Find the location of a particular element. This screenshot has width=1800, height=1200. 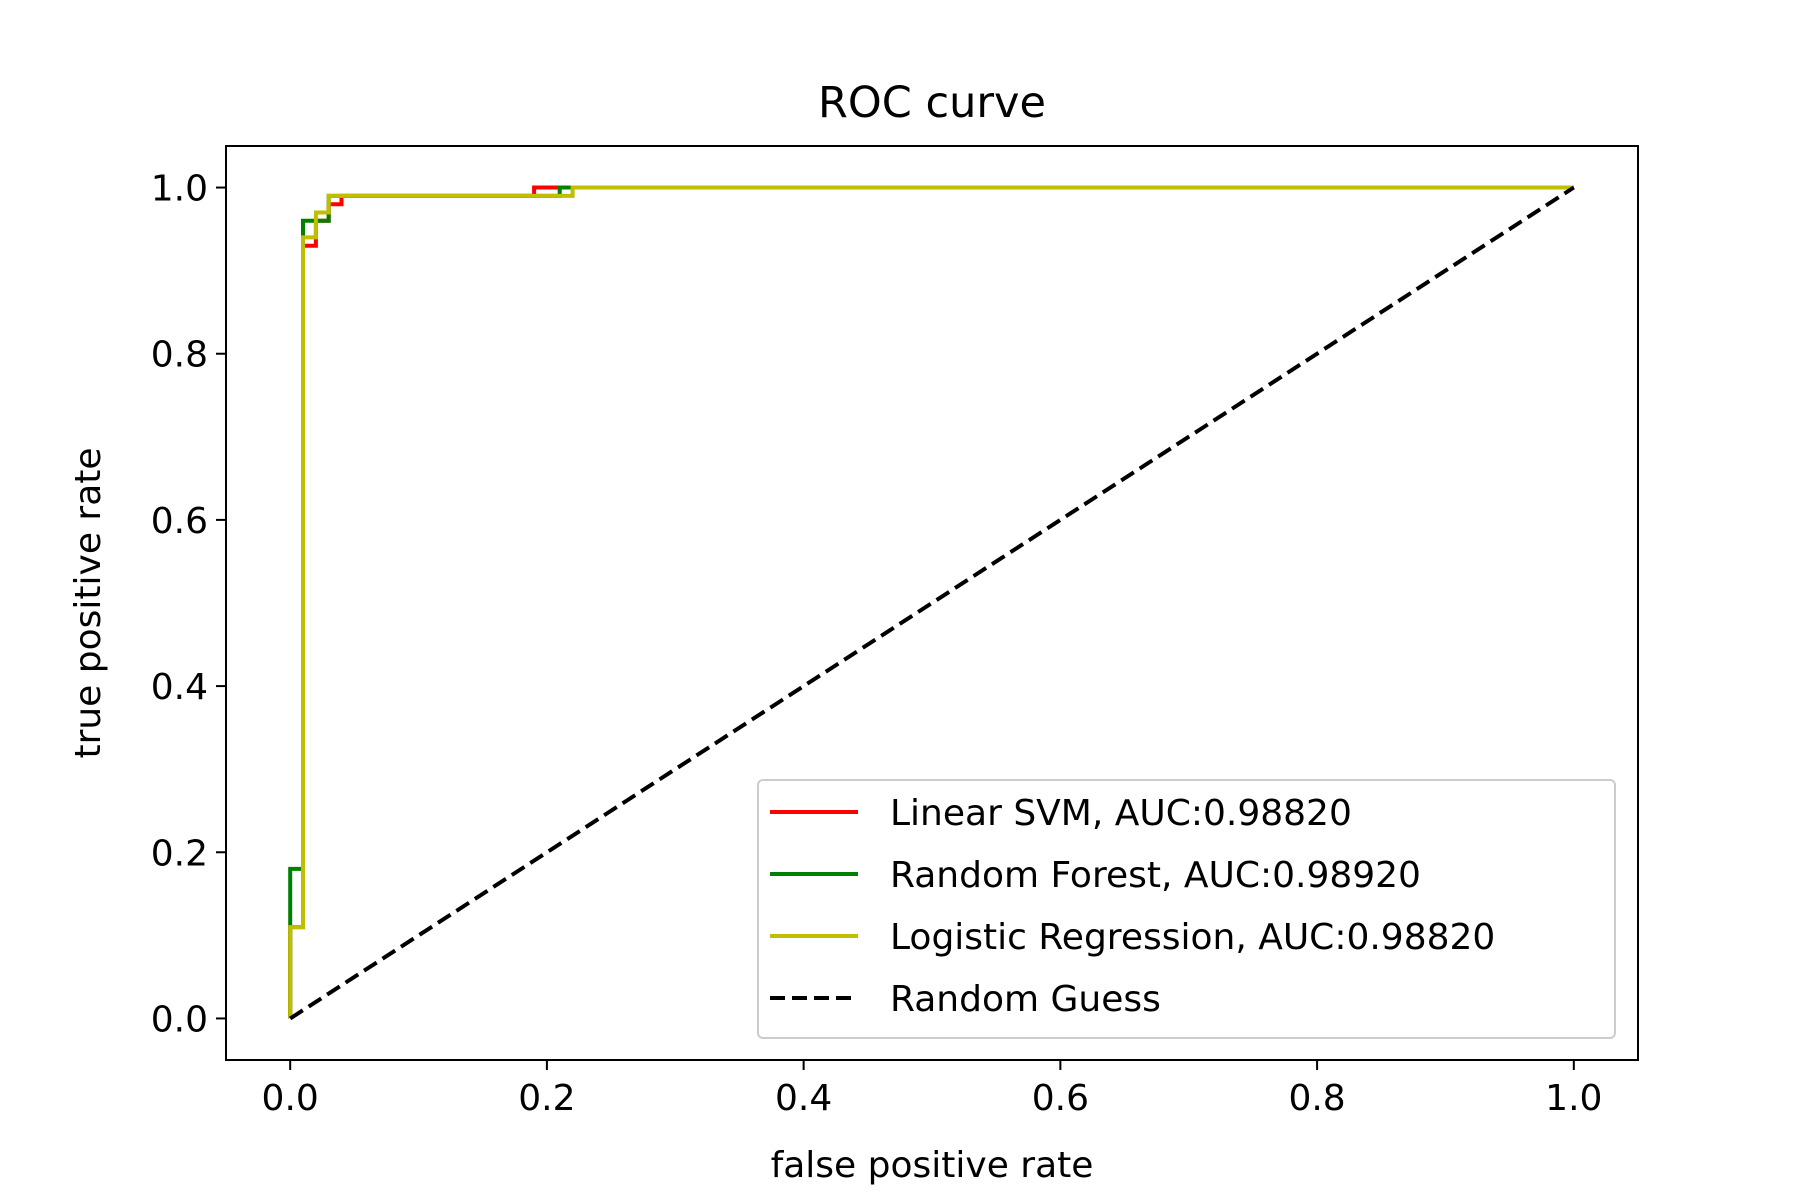

y-axis: 0.0 0.2 0.4 0.6 0.8 1.0 is located at coordinates (188, 604).